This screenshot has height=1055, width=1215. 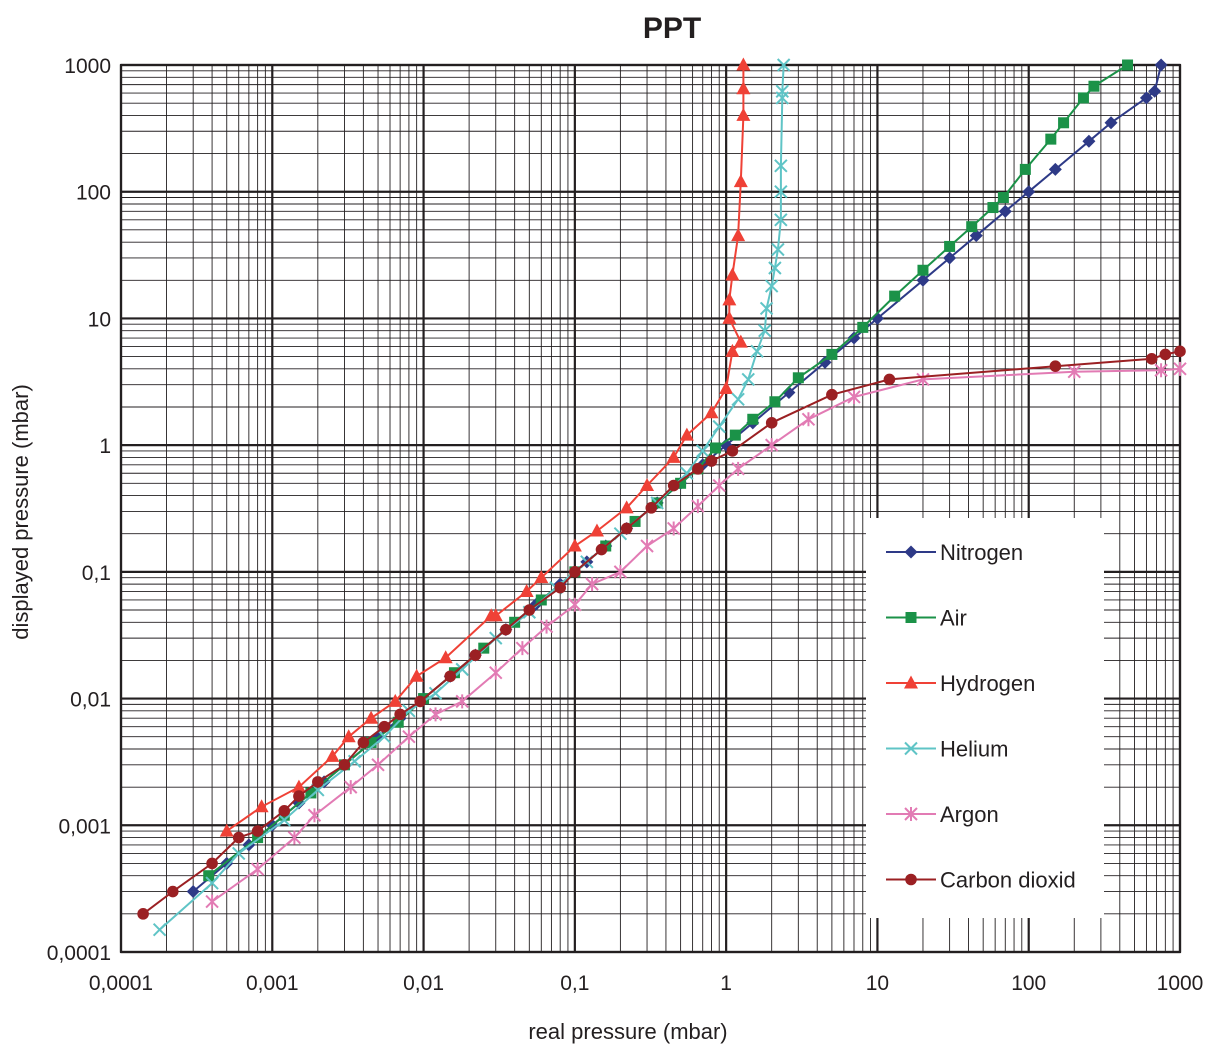 I want to click on legend-item: Argon, so click(x=942, y=814).